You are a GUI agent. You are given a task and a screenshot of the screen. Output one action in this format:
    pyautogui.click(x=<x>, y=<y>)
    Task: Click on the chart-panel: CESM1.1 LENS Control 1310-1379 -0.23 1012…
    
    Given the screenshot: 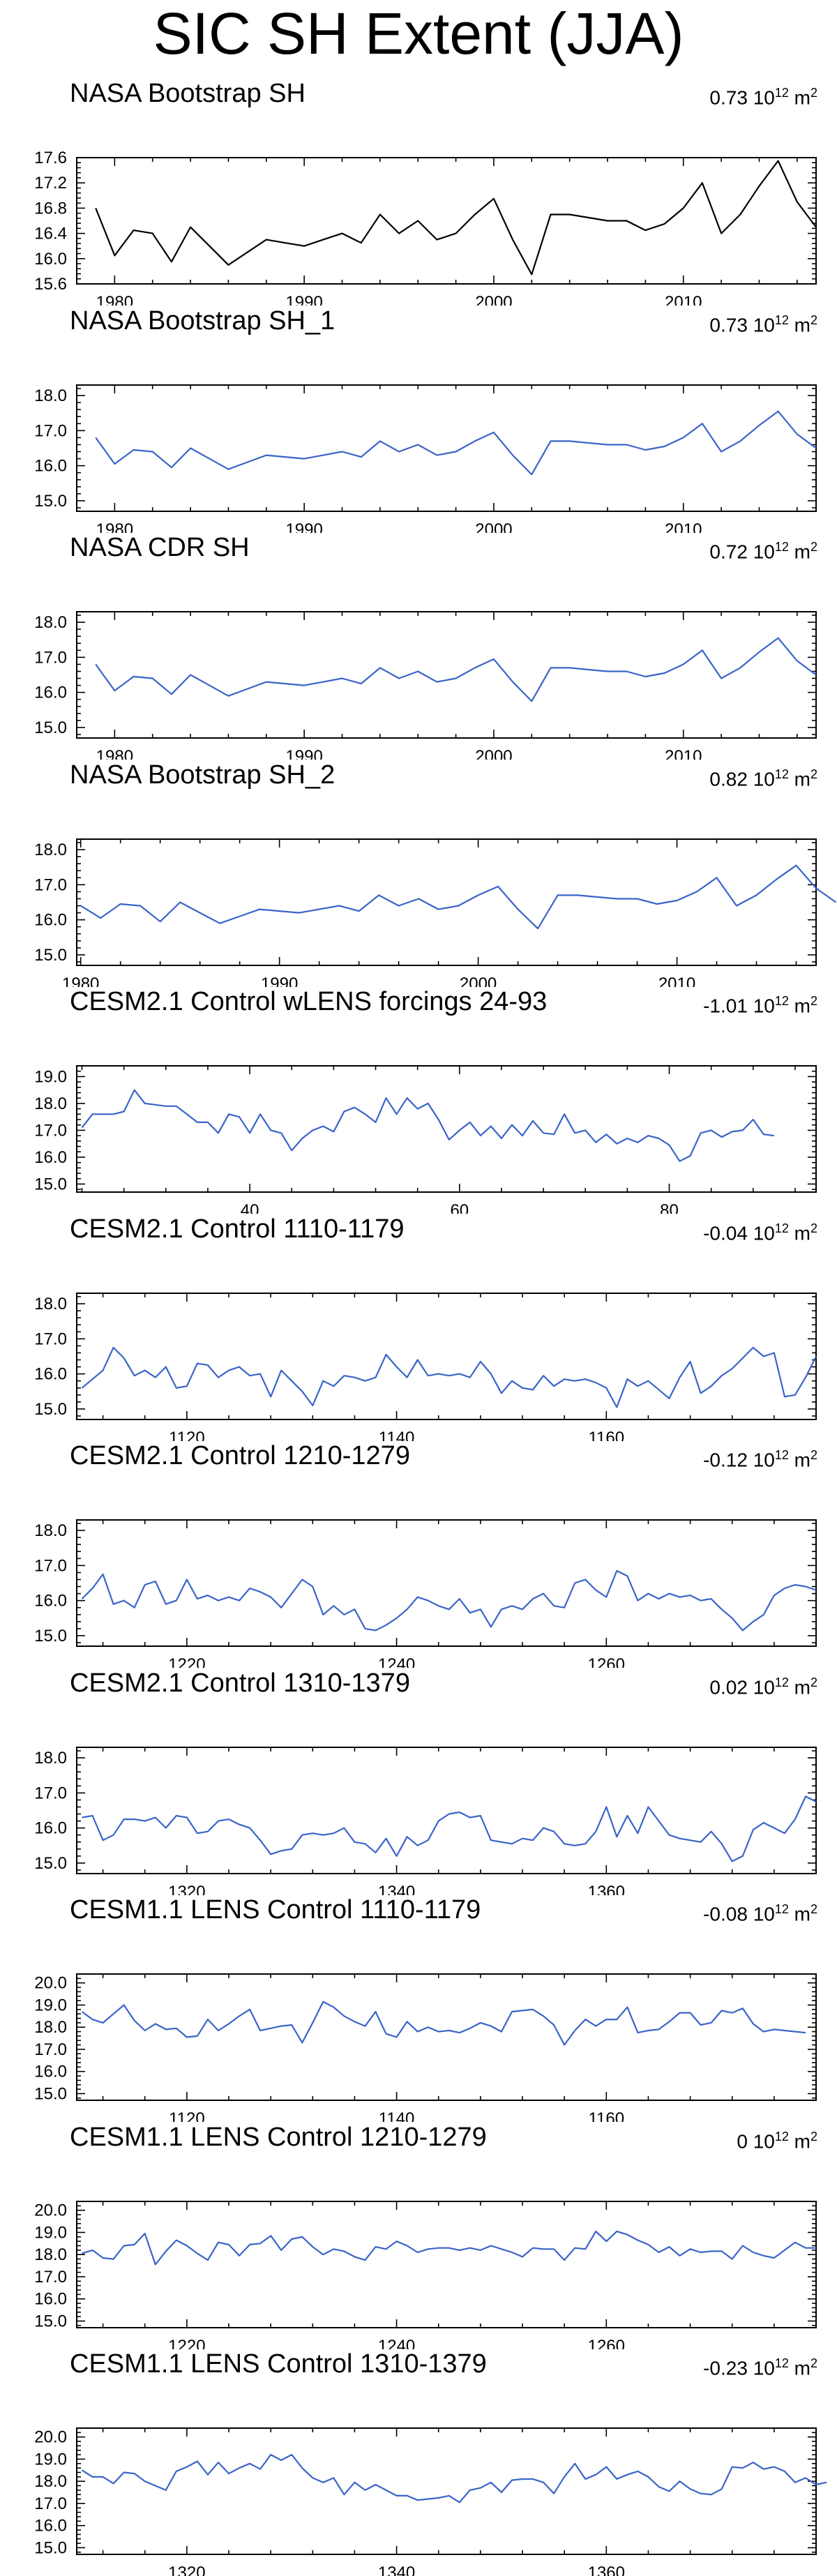 What is the action you would take?
    pyautogui.click(x=418, y=2462)
    